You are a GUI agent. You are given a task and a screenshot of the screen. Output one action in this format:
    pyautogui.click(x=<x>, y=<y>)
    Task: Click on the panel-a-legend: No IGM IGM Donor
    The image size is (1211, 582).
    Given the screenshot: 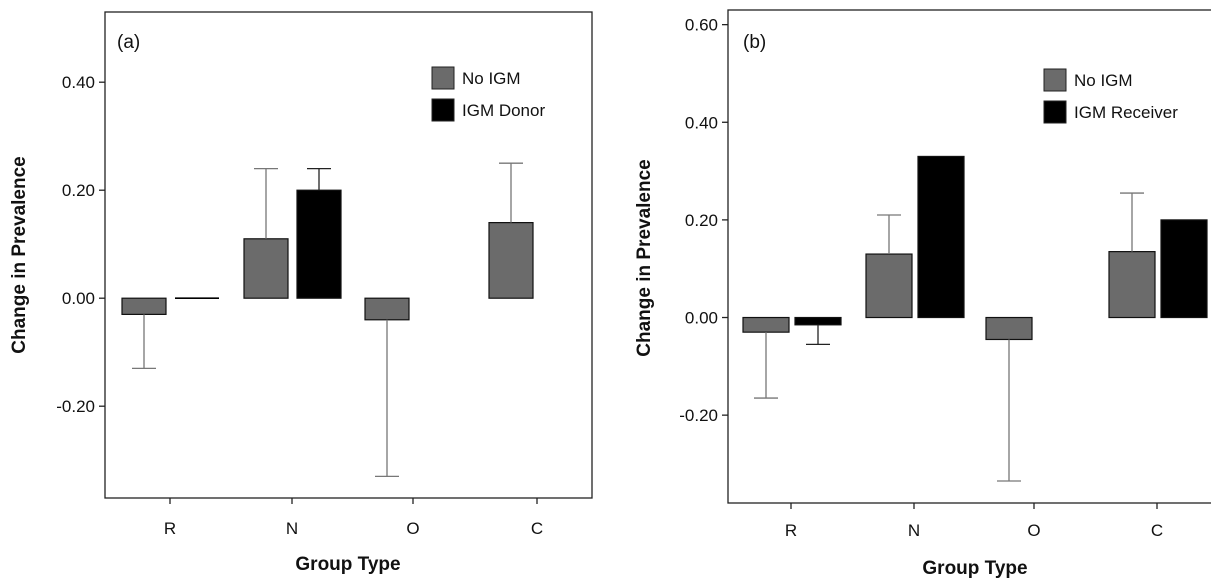 What is the action you would take?
    pyautogui.click(x=488, y=94)
    